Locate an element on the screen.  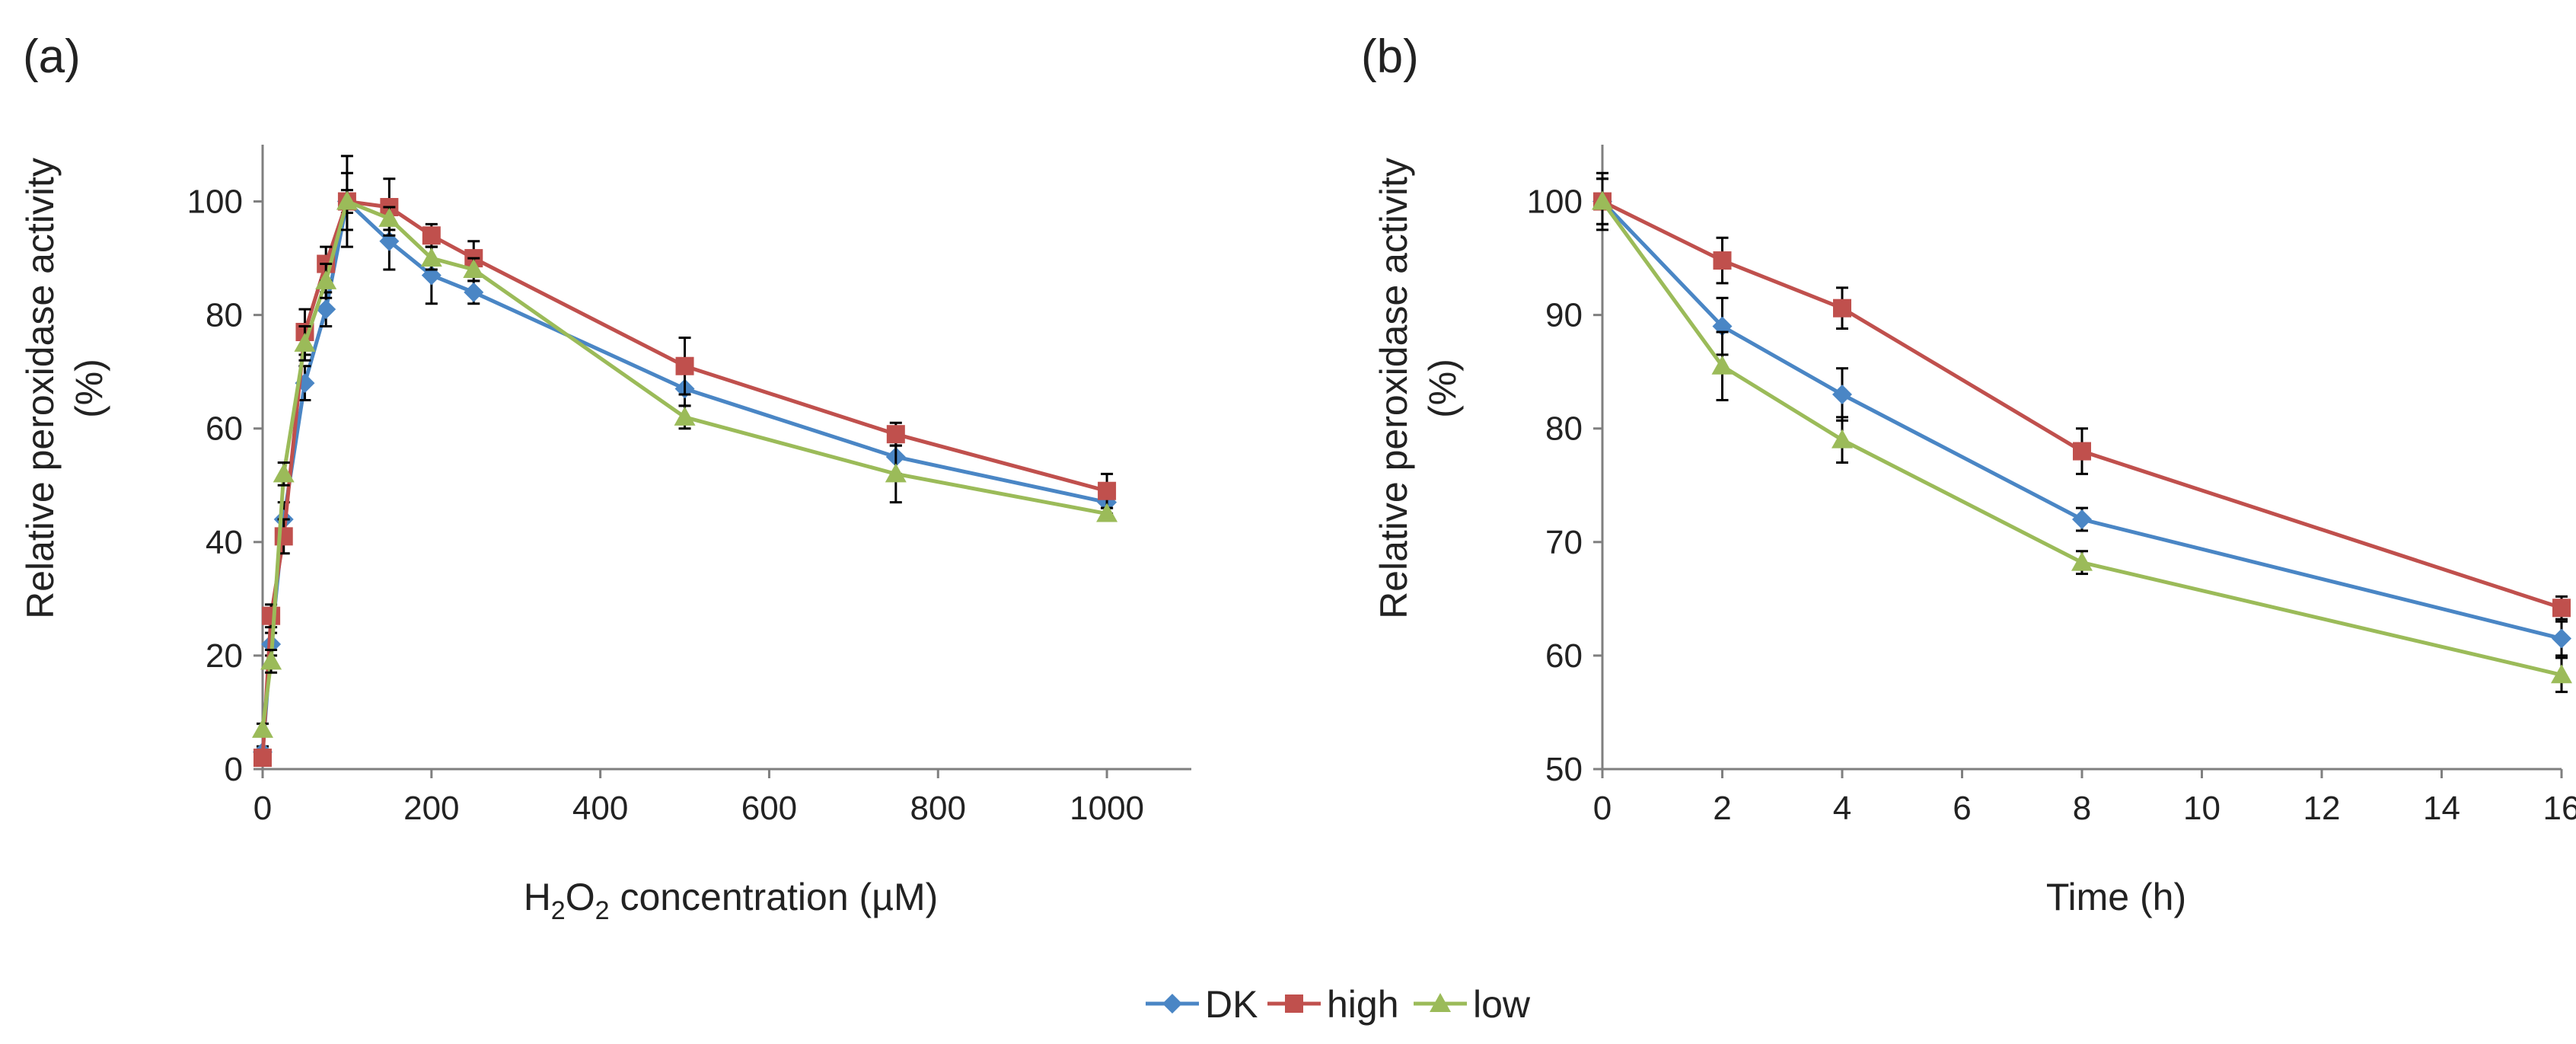
panel-b-y-tick-label: 70 is located at coordinates (1564, 543).